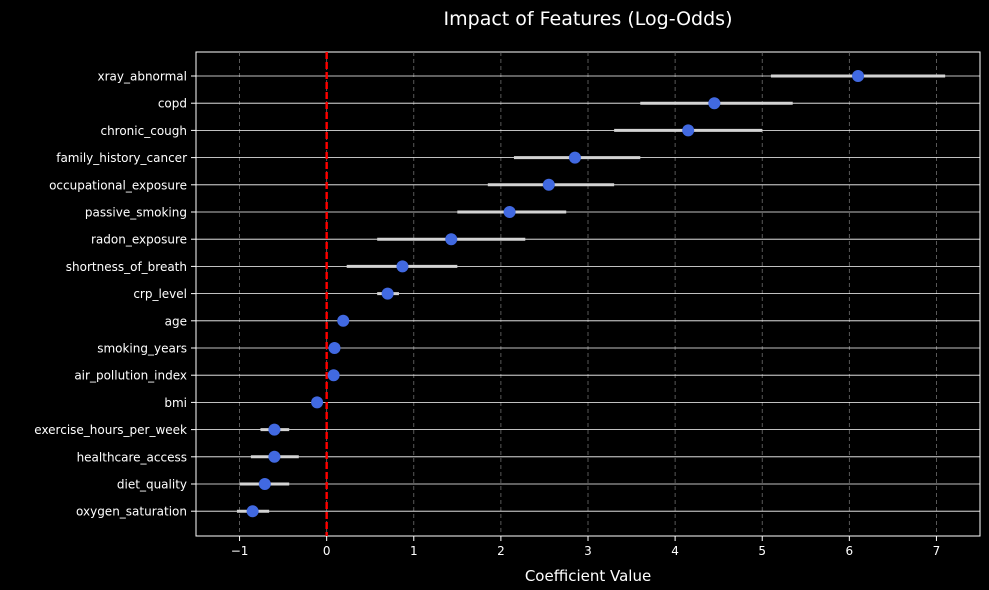 This screenshot has width=989, height=590. What do you see at coordinates (132, 457) in the screenshot?
I see `y-tick-label: healthcare_access` at bounding box center [132, 457].